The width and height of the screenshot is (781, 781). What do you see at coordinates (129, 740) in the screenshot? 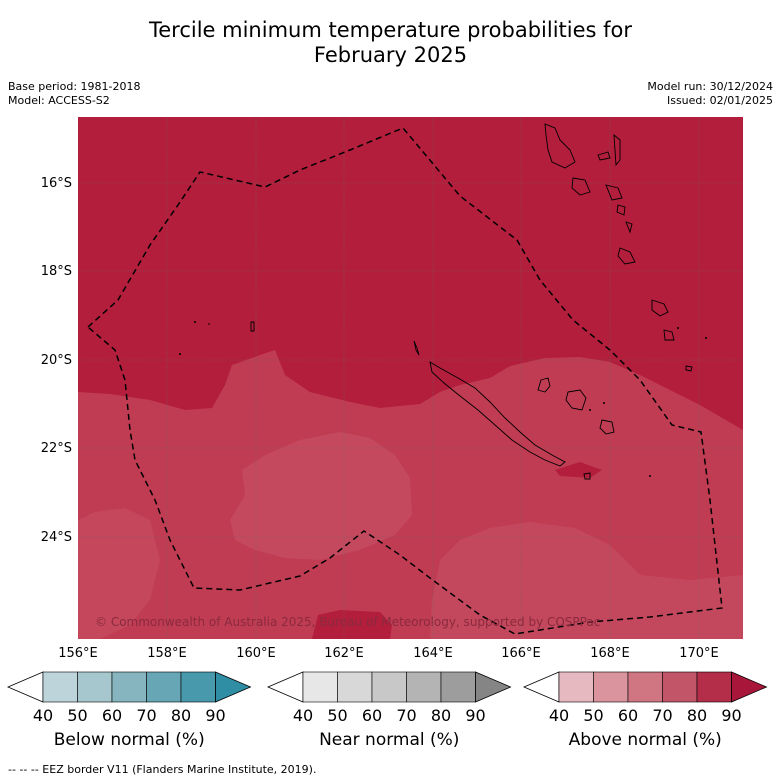
I see `colorbar-title: Below normal (%)` at bounding box center [129, 740].